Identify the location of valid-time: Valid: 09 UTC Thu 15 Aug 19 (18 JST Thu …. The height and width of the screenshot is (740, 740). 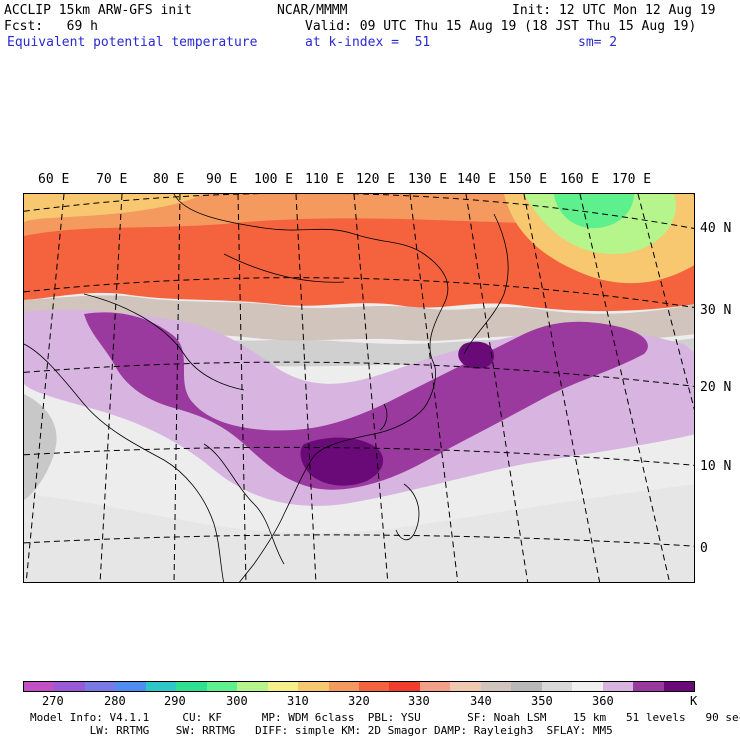
(501, 26).